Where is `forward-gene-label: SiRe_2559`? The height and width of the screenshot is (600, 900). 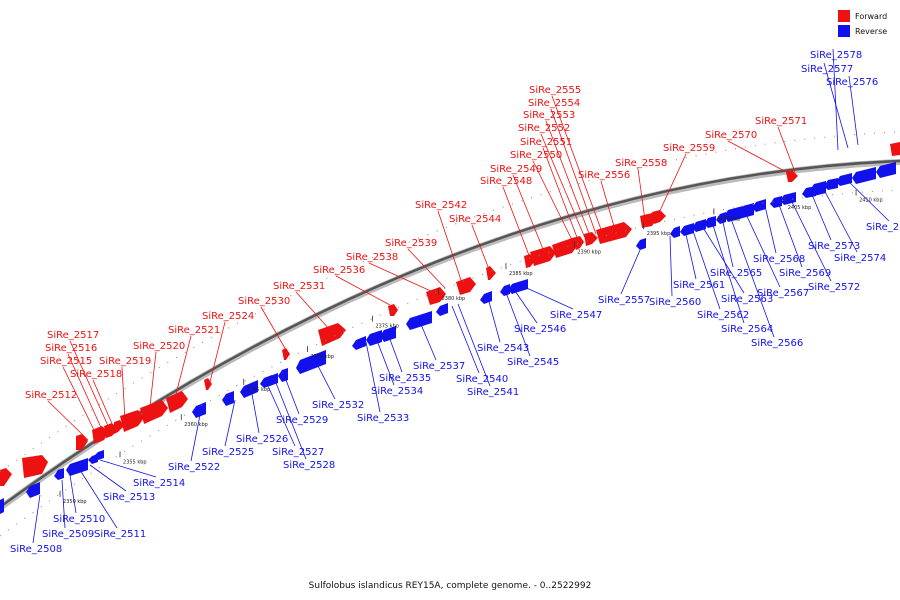
forward-gene-label: SiRe_2559 is located at coordinates (689, 148).